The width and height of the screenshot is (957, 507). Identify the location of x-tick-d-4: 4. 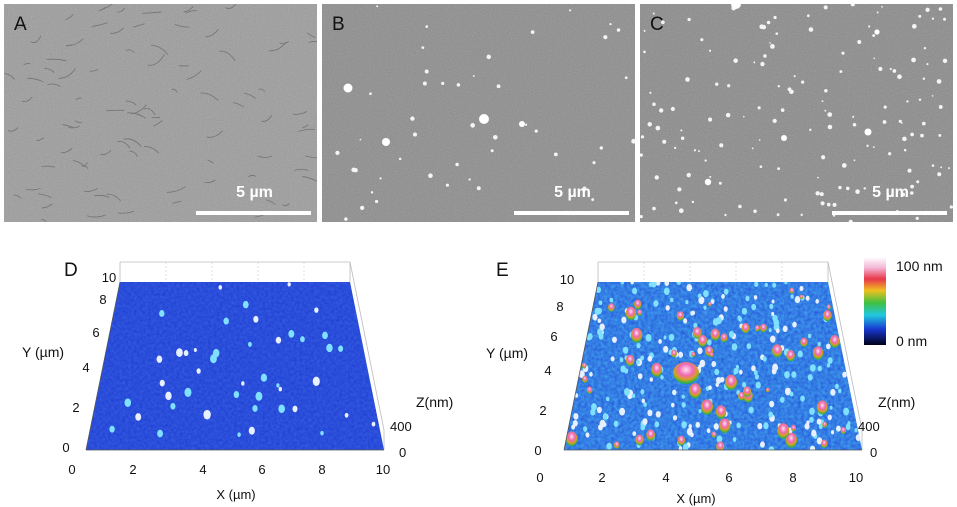
(202, 469).